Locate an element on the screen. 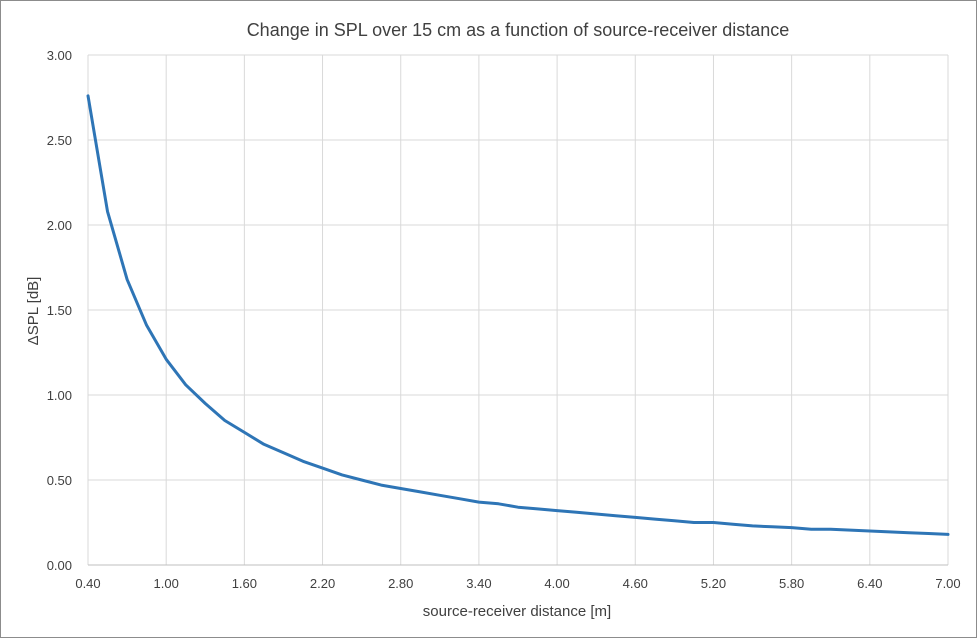  x-tick-label: 7.00 is located at coordinates (947, 583).